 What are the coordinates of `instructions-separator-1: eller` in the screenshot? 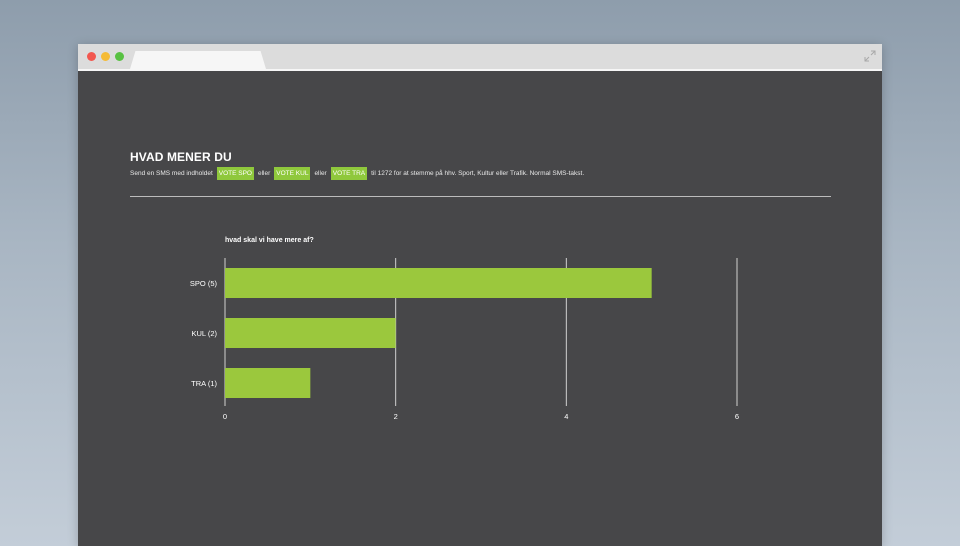 It's located at (264, 173).